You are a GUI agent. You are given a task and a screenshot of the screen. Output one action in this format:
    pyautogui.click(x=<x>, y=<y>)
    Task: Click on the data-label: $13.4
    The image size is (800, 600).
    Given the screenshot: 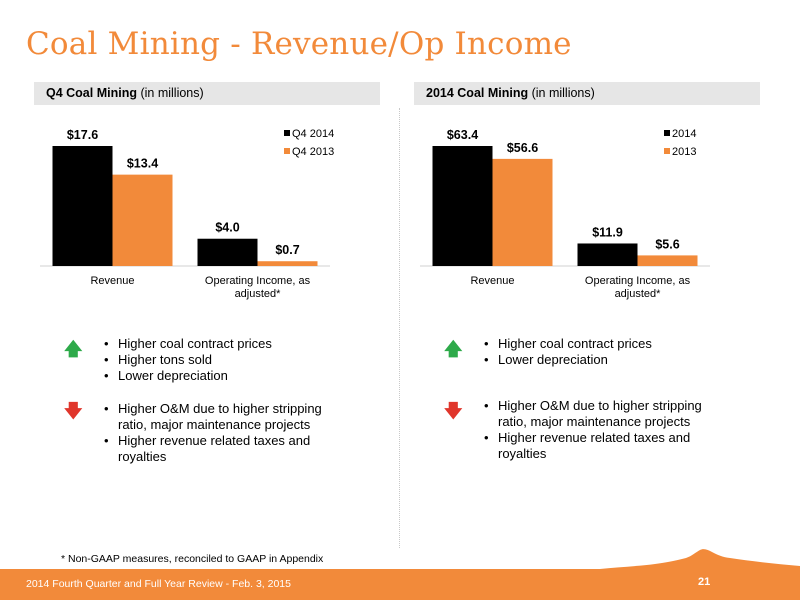 What is the action you would take?
    pyautogui.click(x=142, y=164)
    